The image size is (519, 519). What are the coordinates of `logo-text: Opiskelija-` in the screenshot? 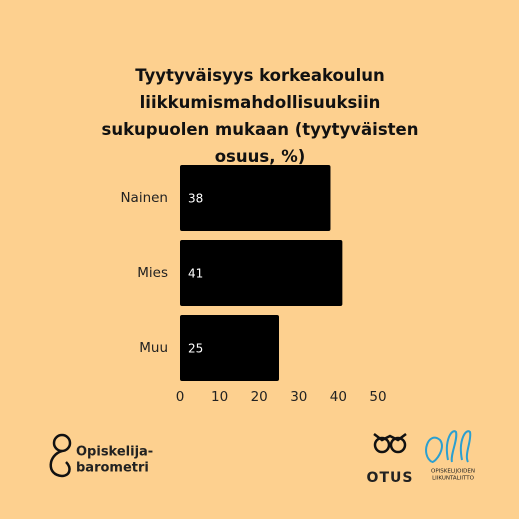 It's located at (114, 452).